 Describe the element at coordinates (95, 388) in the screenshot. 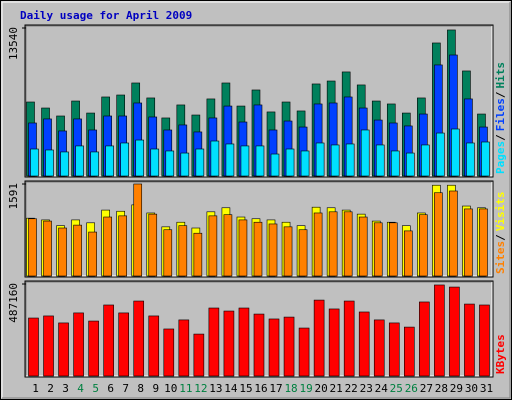

I see `x-tick-label: 5` at that location.